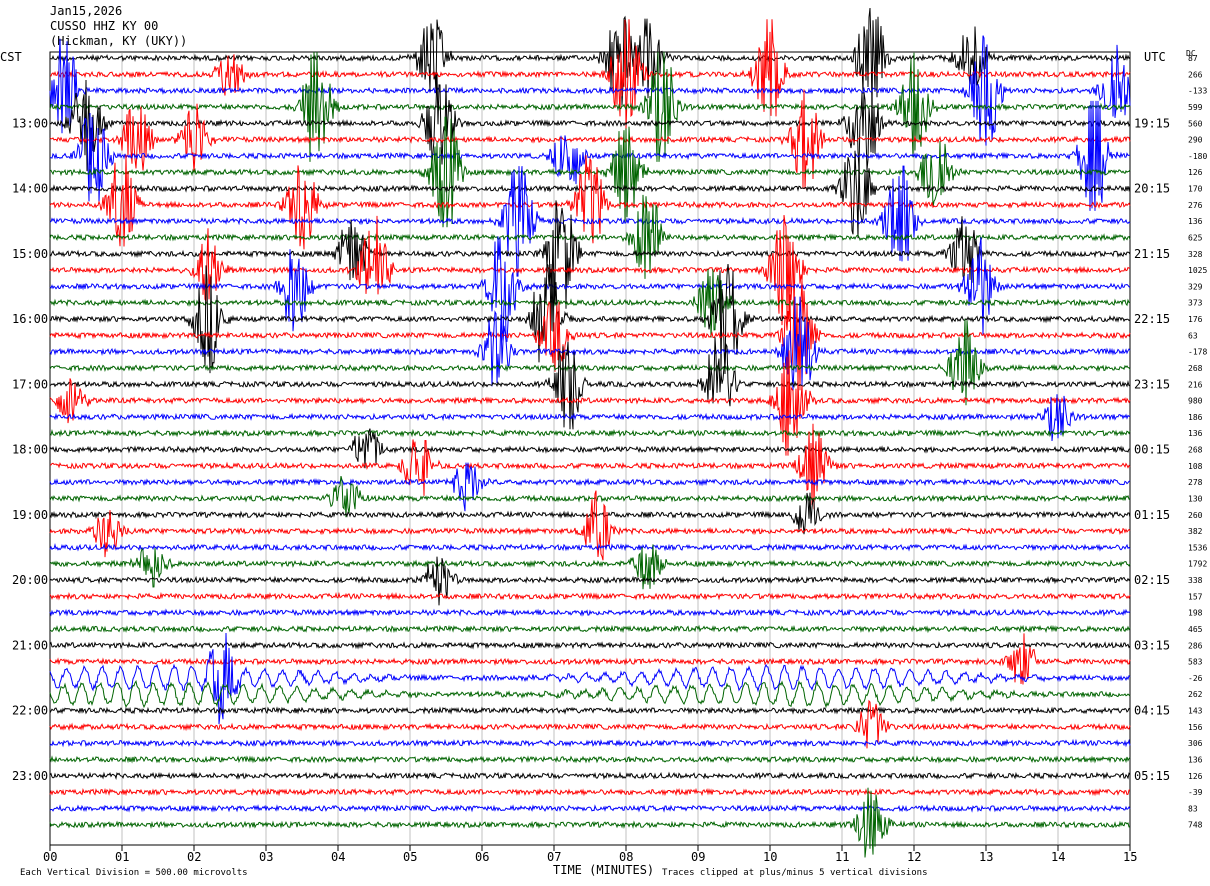  I want to click on x-tick-label: 09, so click(698, 857).